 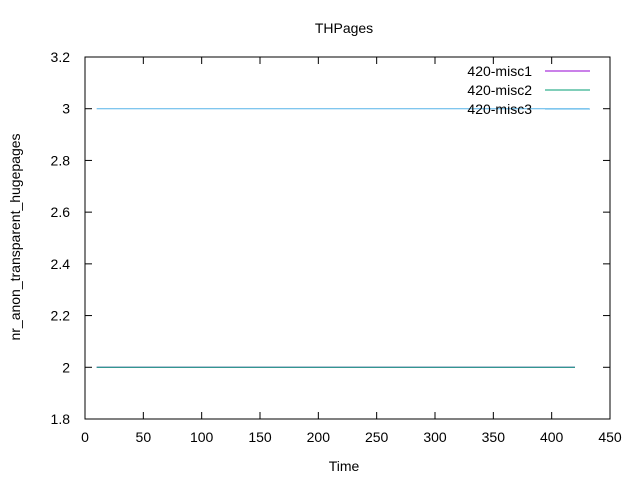 I want to click on x-tick-label: 350, so click(x=494, y=437).